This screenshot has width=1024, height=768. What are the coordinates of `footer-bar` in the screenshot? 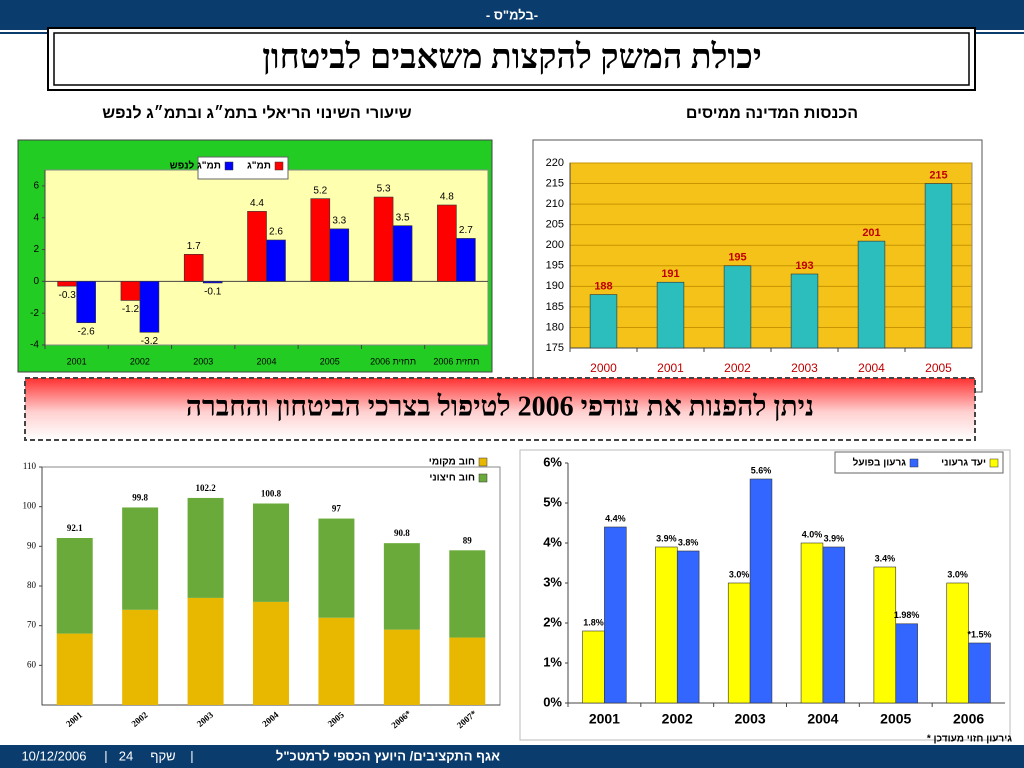 It's located at (512, 756).